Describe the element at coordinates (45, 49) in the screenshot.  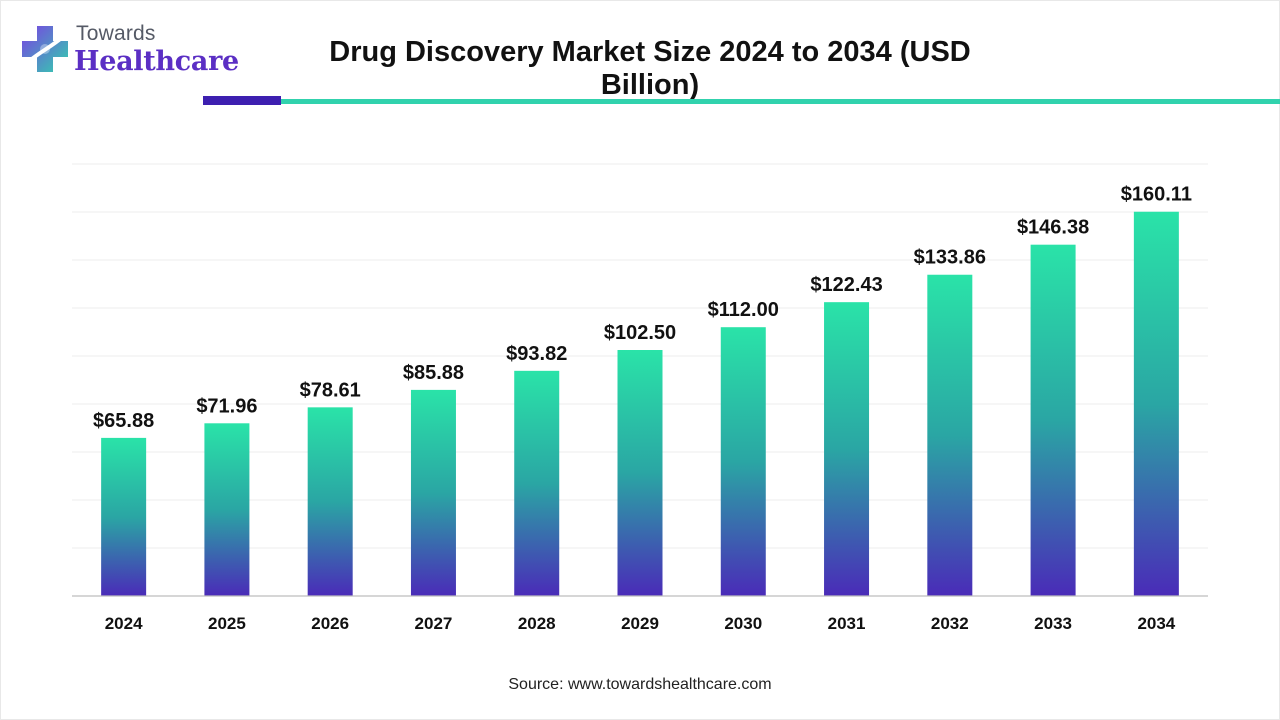
I see `medical-cross-icon` at that location.